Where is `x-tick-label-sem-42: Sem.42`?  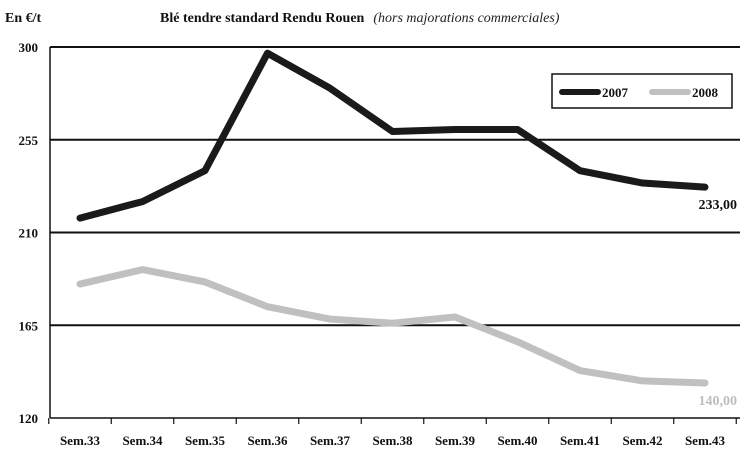 x-tick-label-sem-42: Sem.42 is located at coordinates (642, 440).